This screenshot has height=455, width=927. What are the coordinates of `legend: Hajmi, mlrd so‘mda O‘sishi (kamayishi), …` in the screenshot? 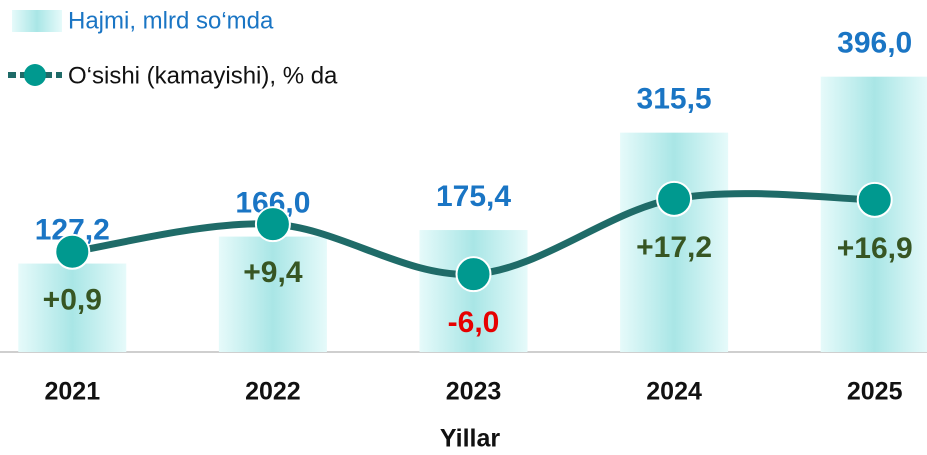 It's located at (173, 48).